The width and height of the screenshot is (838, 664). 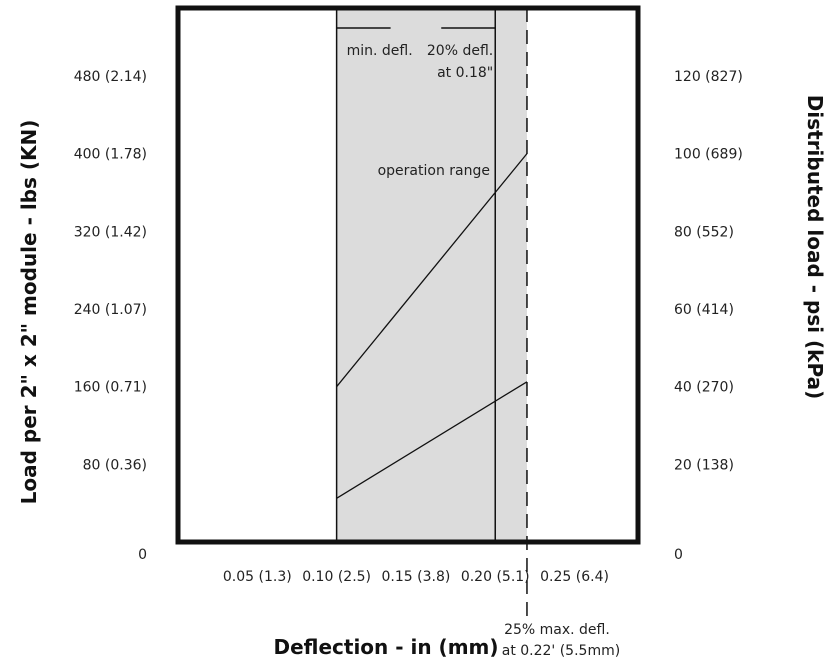 I want to click on y-right-tick-label: 100 (689), so click(x=708, y=155).